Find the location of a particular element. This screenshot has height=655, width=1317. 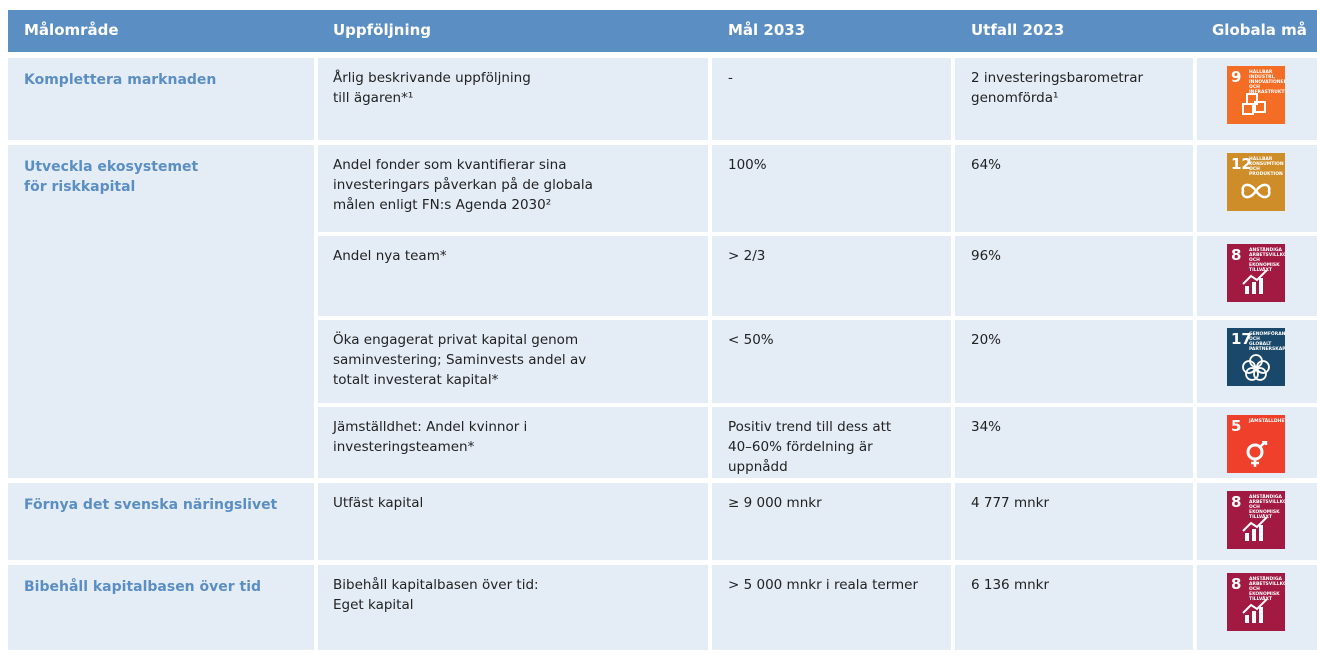

outcome-text: genomförda¹ is located at coordinates (1015, 98).